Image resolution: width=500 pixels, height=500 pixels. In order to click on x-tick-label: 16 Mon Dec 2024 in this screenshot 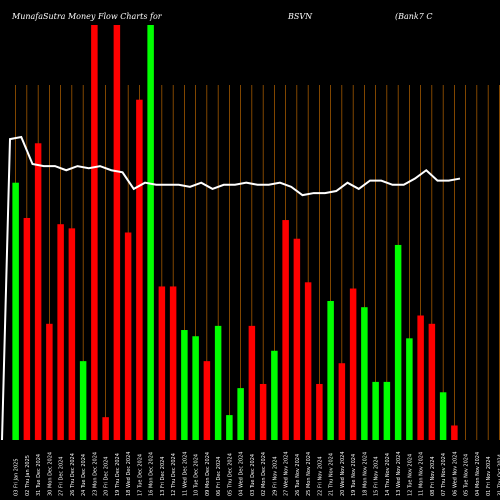, I will do `click(152, 474)`.